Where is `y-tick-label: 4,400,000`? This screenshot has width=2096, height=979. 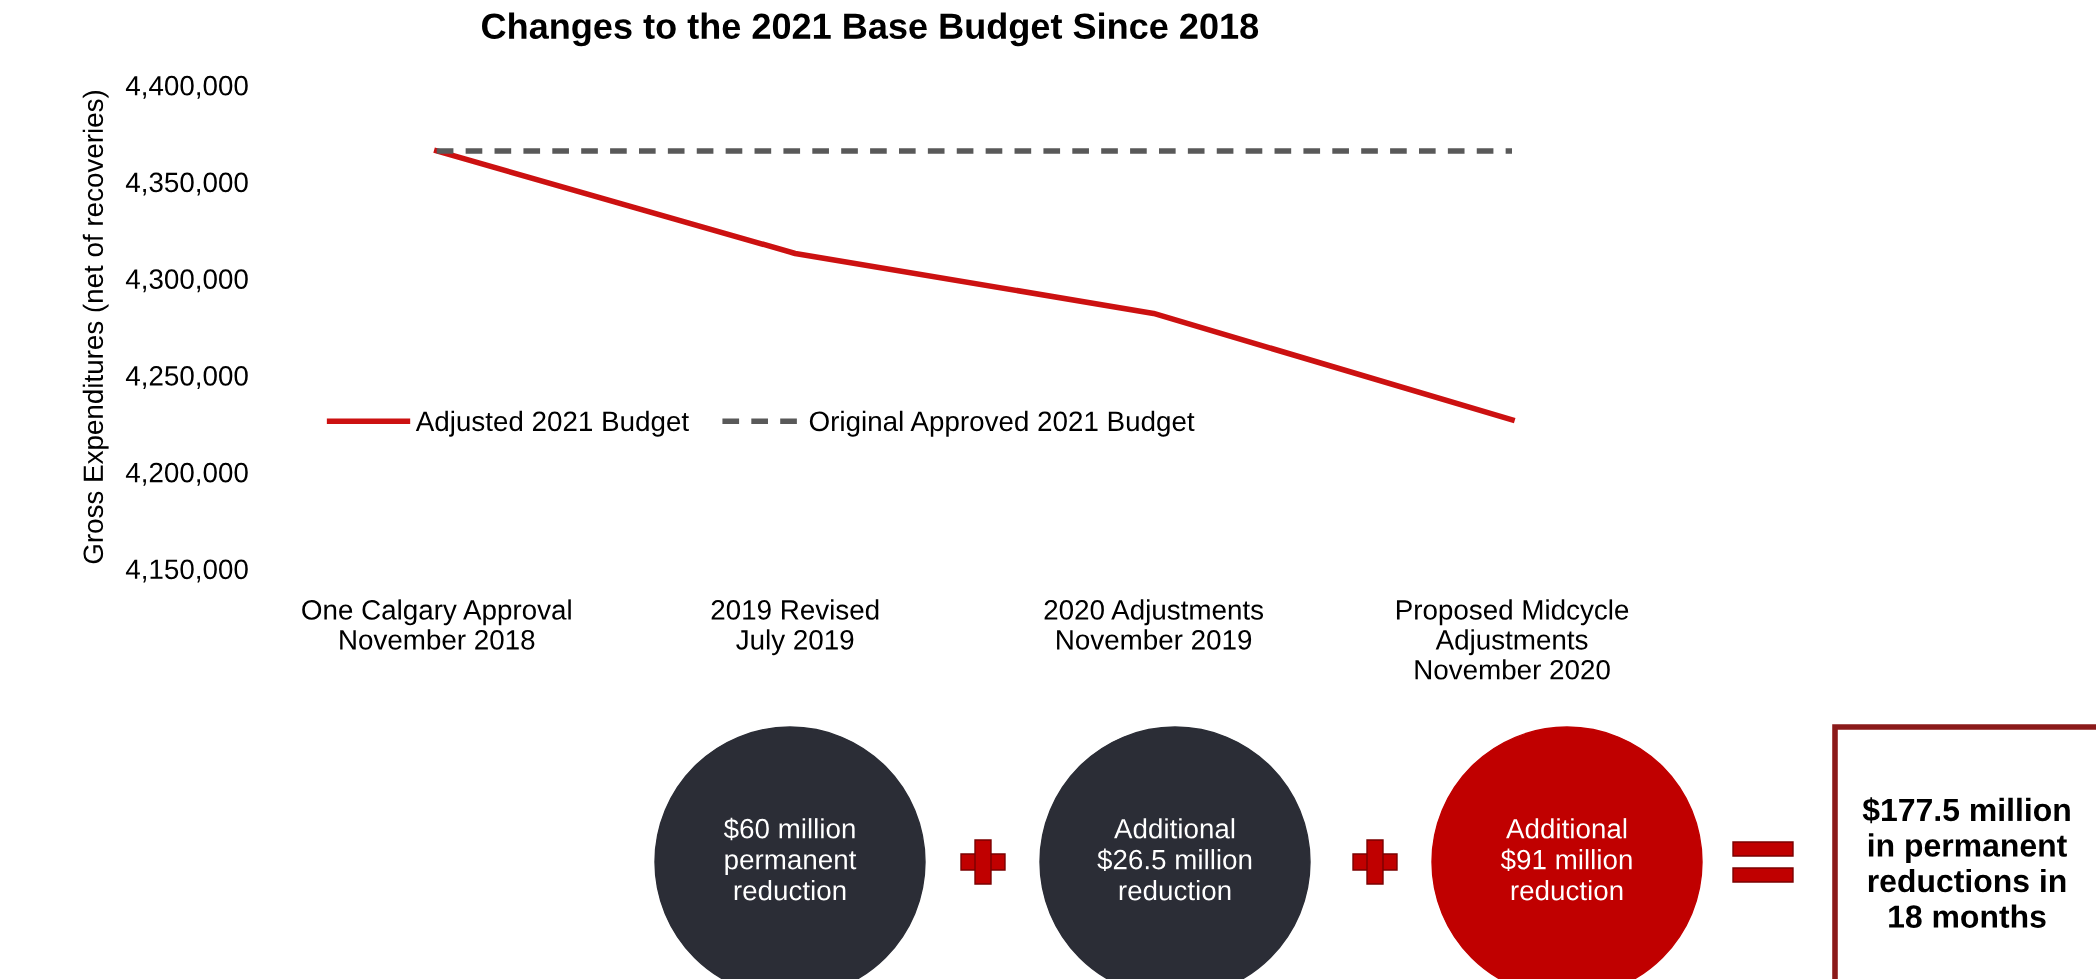
y-tick-label: 4,400,000 is located at coordinates (186, 87).